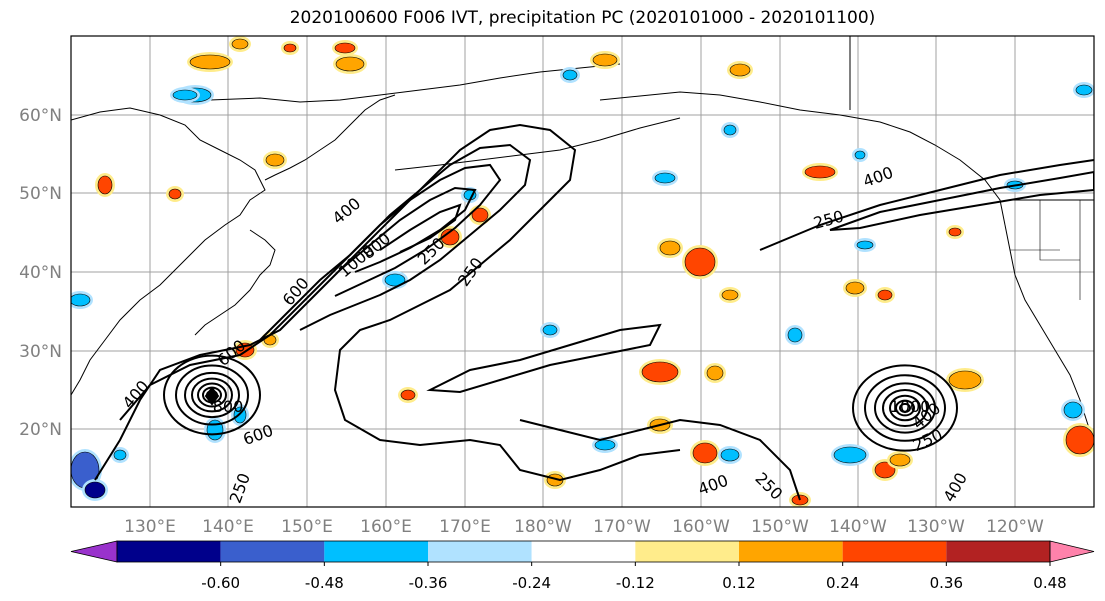 This screenshot has width=1105, height=601. What do you see at coordinates (235, 282) in the screenshot?
I see `japan-coastline` at bounding box center [235, 282].